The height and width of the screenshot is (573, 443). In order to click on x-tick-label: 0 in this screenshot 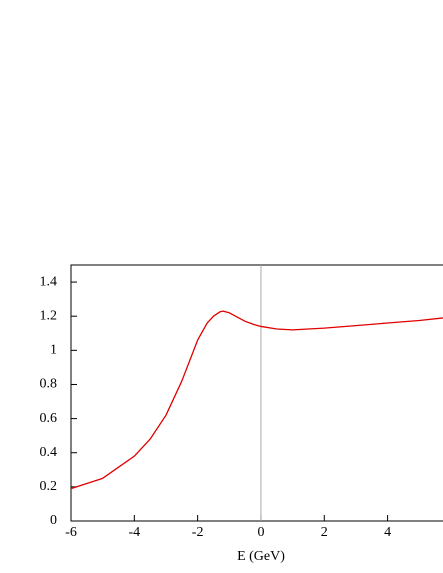, I will do `click(260, 532)`.